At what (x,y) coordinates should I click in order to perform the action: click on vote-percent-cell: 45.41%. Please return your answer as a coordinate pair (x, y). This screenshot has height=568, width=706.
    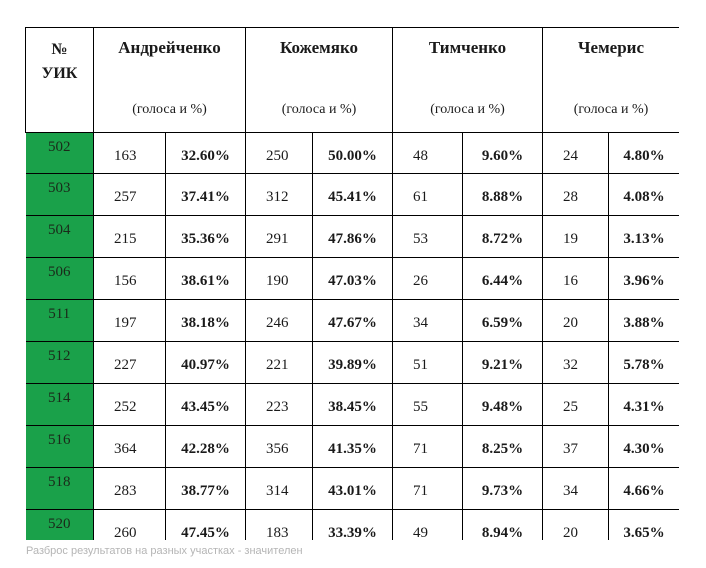
    Looking at the image, I should click on (352, 194).